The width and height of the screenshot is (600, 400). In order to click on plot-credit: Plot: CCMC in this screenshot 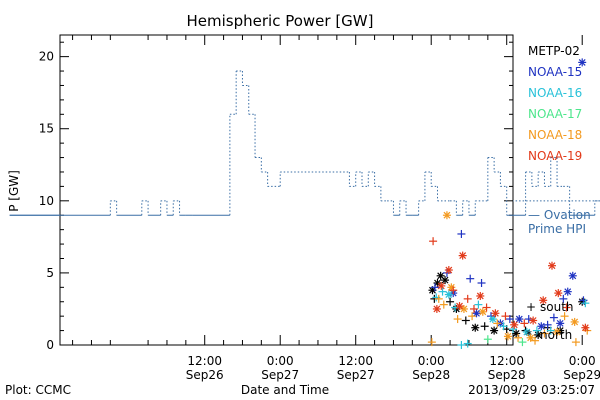, I will do `click(38, 390)`.